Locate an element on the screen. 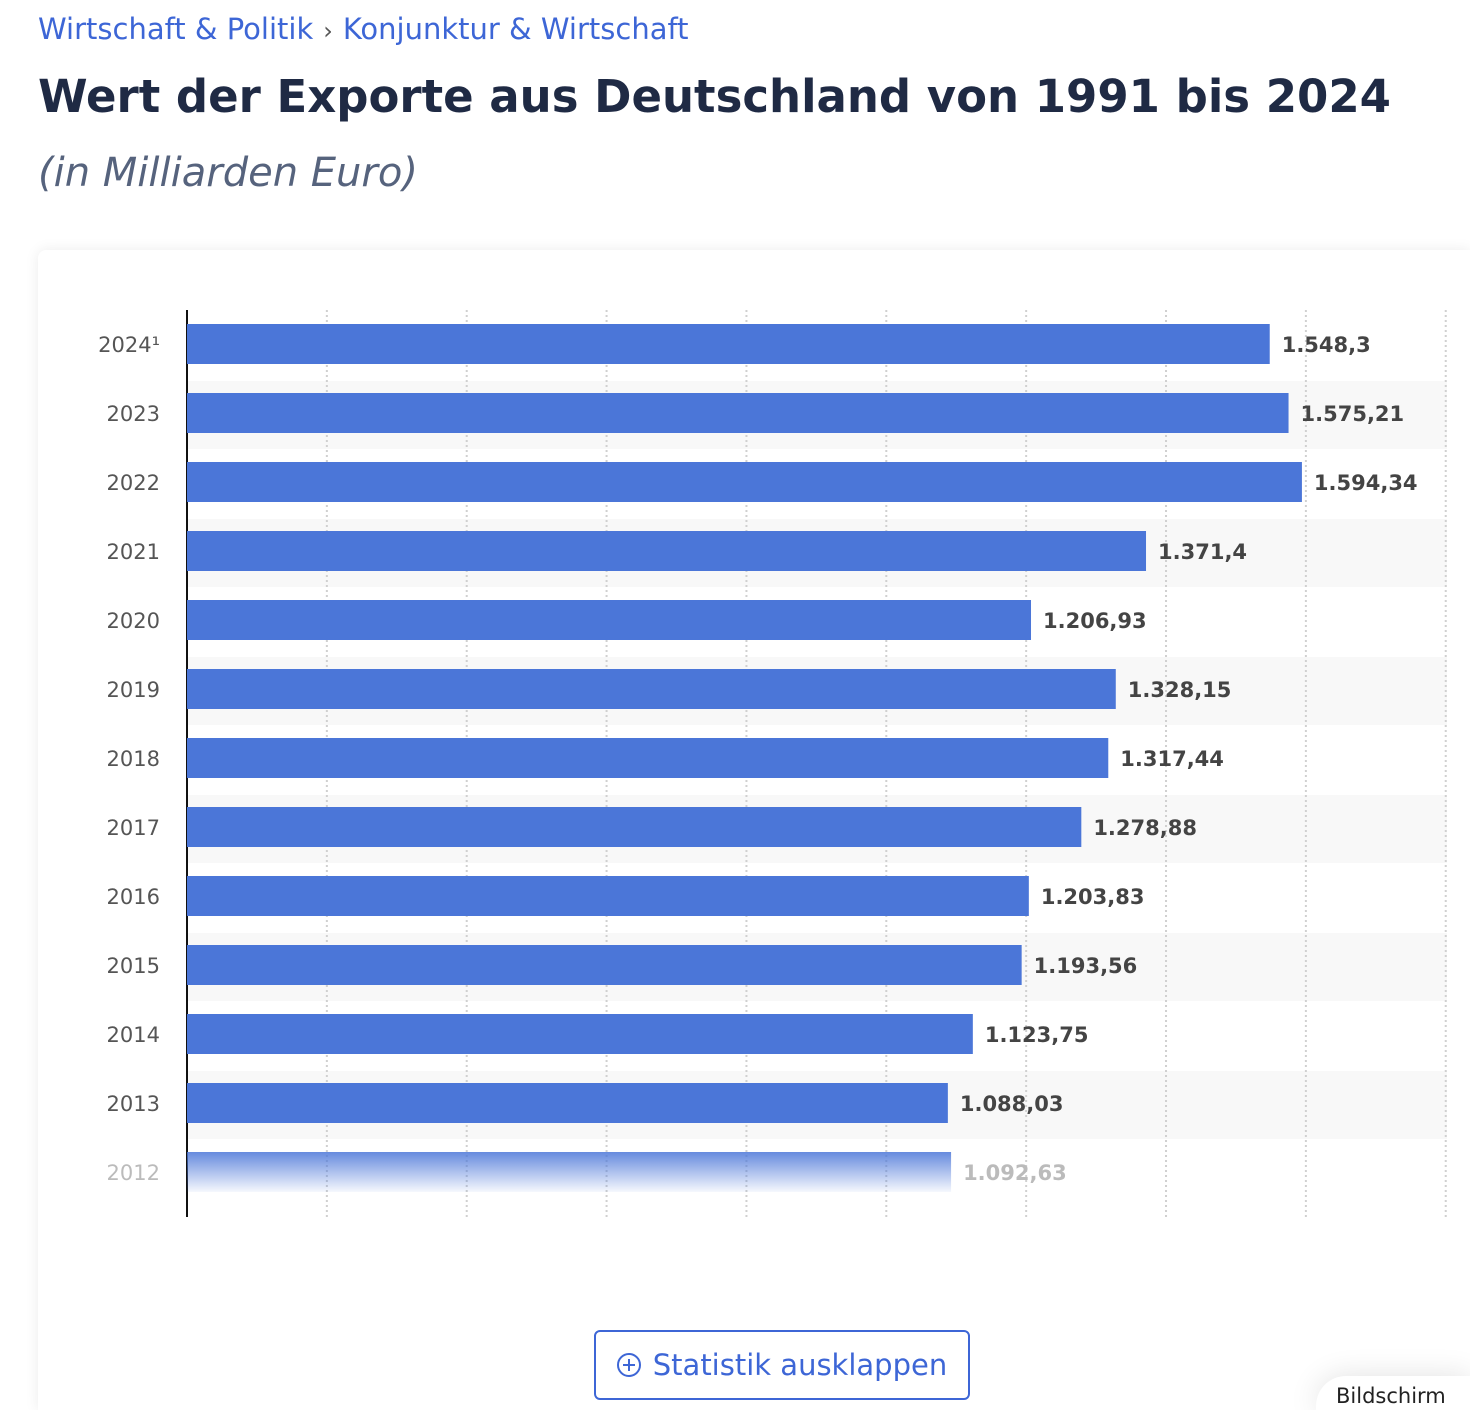  screen-pill-button: Bildschirm is located at coordinates (1393, 1393).